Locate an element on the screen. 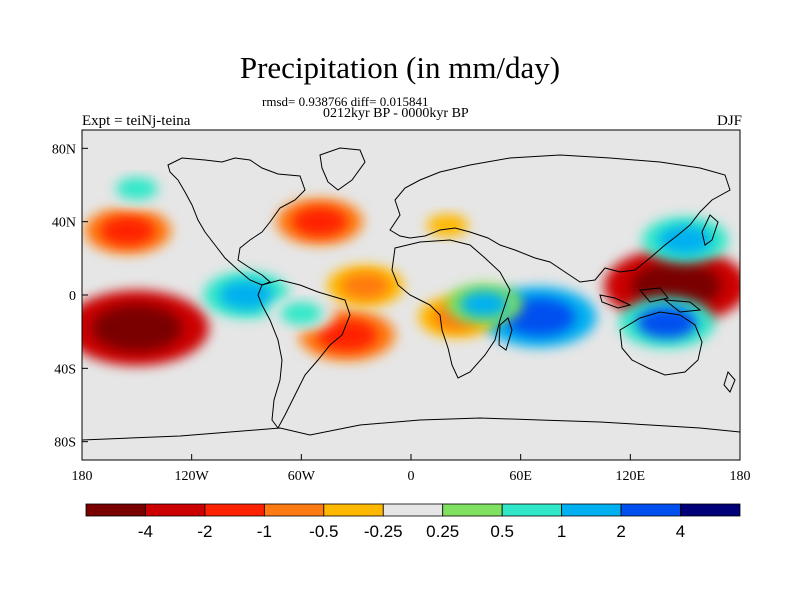 The height and width of the screenshot is (600, 800). colorbar-label: -1 is located at coordinates (264, 531).